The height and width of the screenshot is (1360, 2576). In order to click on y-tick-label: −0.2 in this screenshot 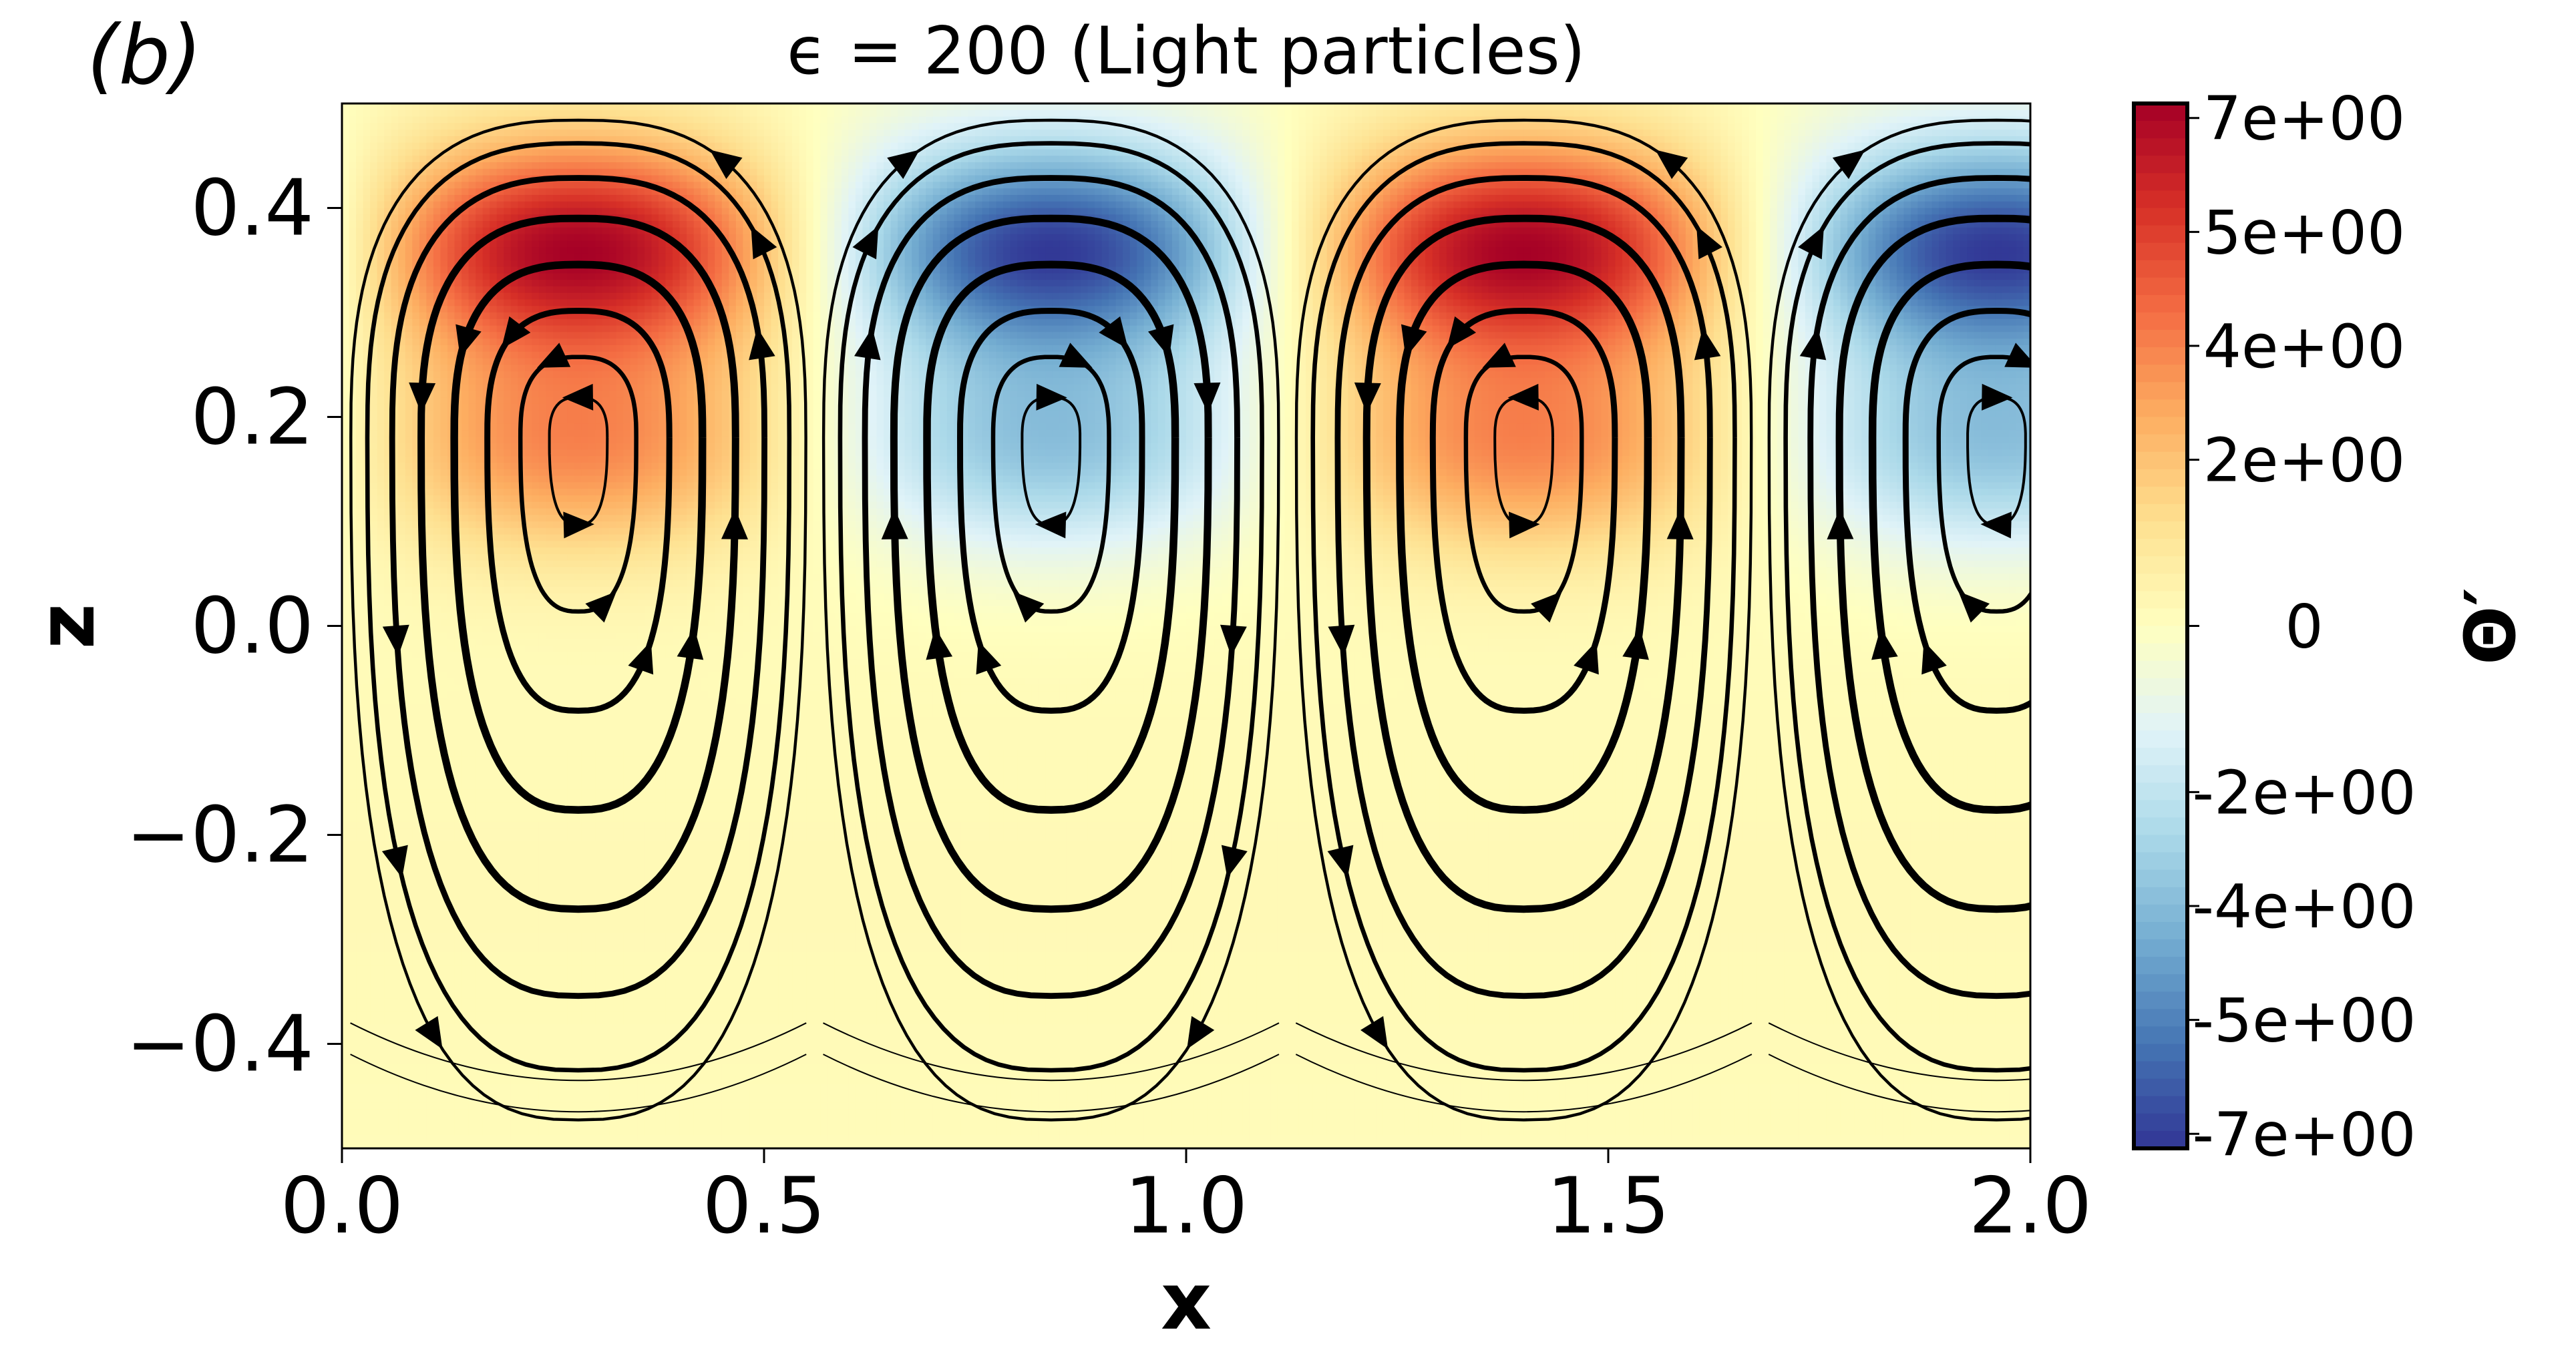, I will do `click(220, 835)`.